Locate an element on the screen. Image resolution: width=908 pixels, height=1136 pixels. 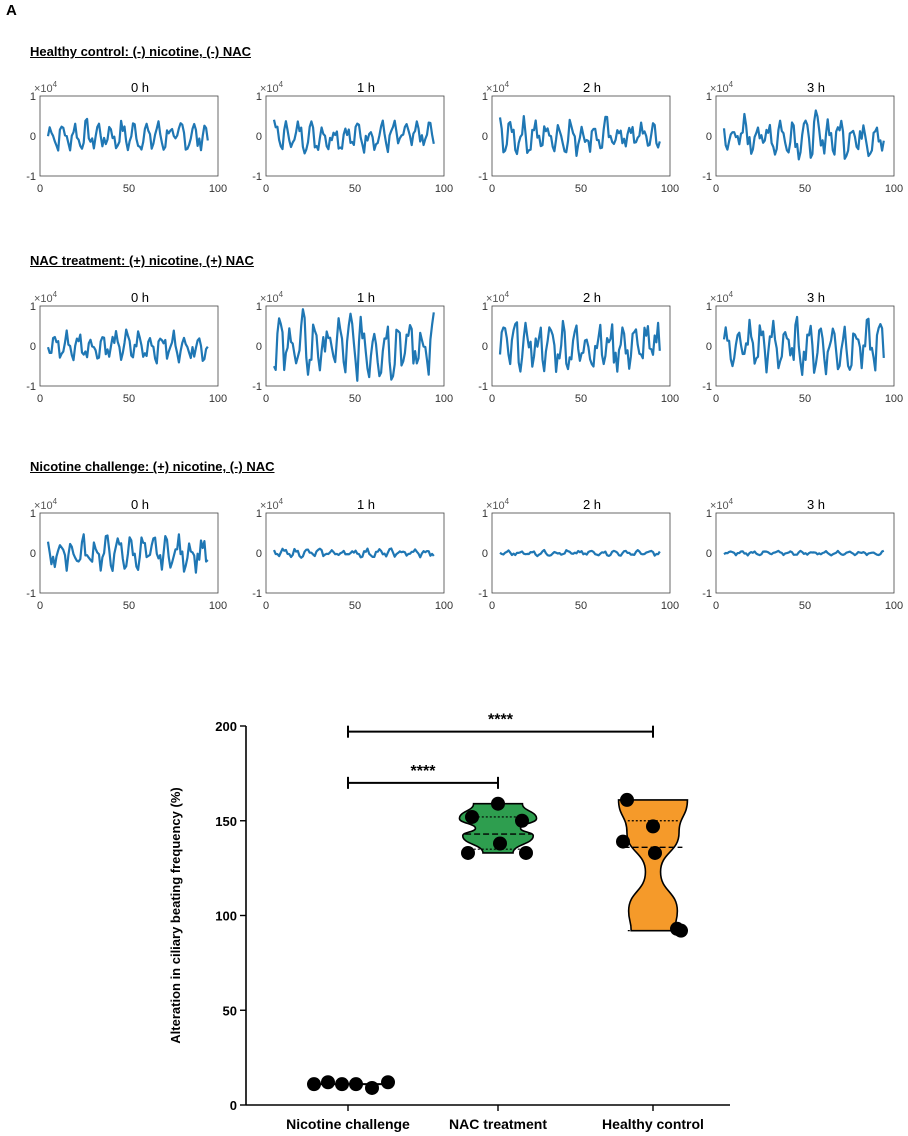
y-tick-label: 100 is located at coordinates (226, 916).